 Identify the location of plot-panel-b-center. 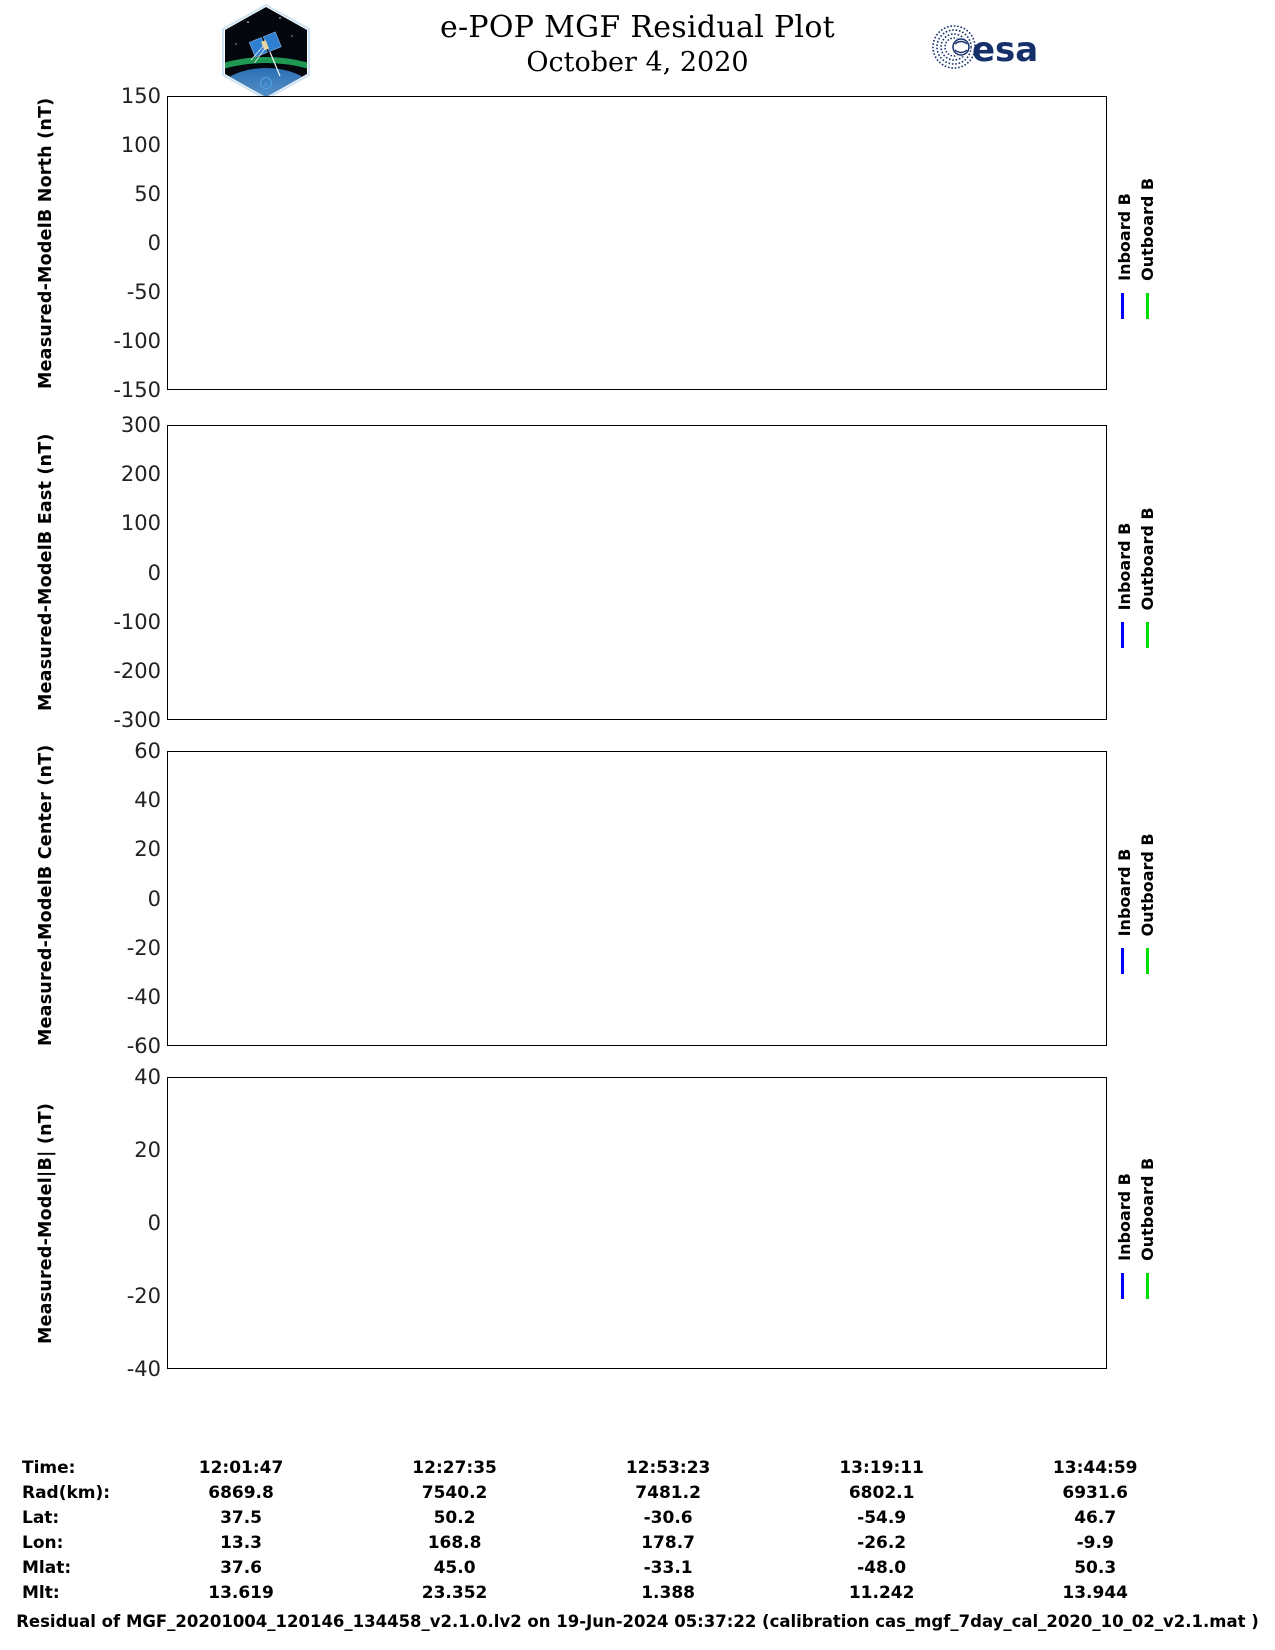
(637, 898).